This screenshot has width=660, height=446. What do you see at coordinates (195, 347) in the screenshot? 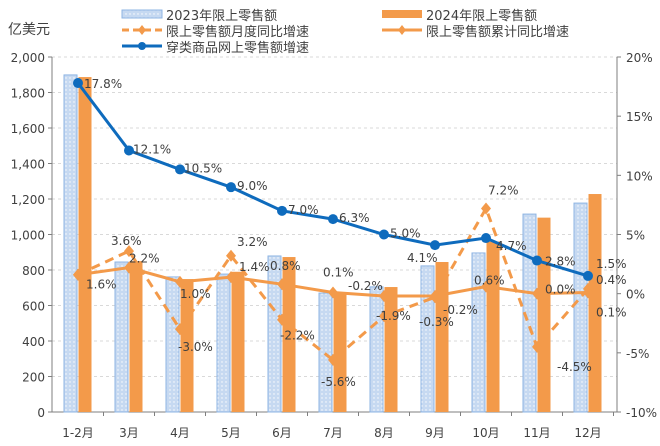
I see `data-label: -3.0%` at bounding box center [195, 347].